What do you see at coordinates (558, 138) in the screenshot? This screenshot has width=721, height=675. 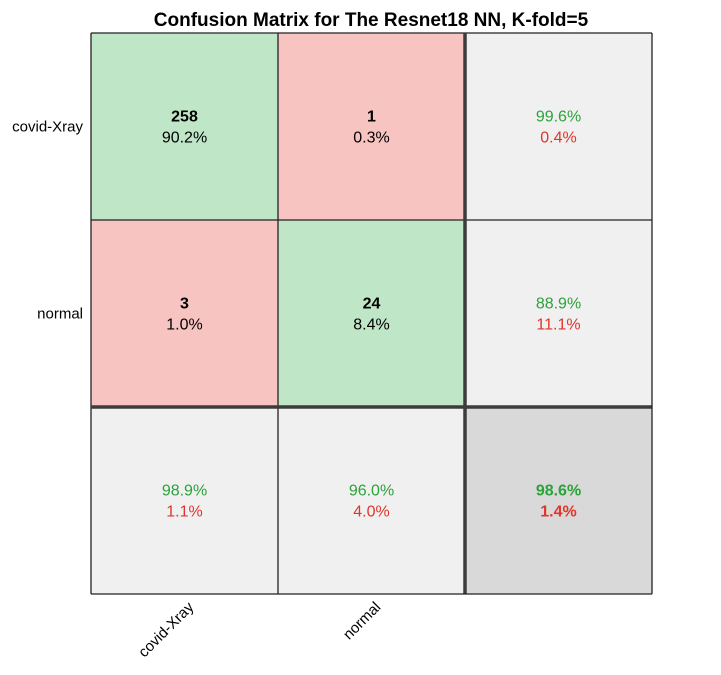 I see `row-summary-error-0: 0.4%` at bounding box center [558, 138].